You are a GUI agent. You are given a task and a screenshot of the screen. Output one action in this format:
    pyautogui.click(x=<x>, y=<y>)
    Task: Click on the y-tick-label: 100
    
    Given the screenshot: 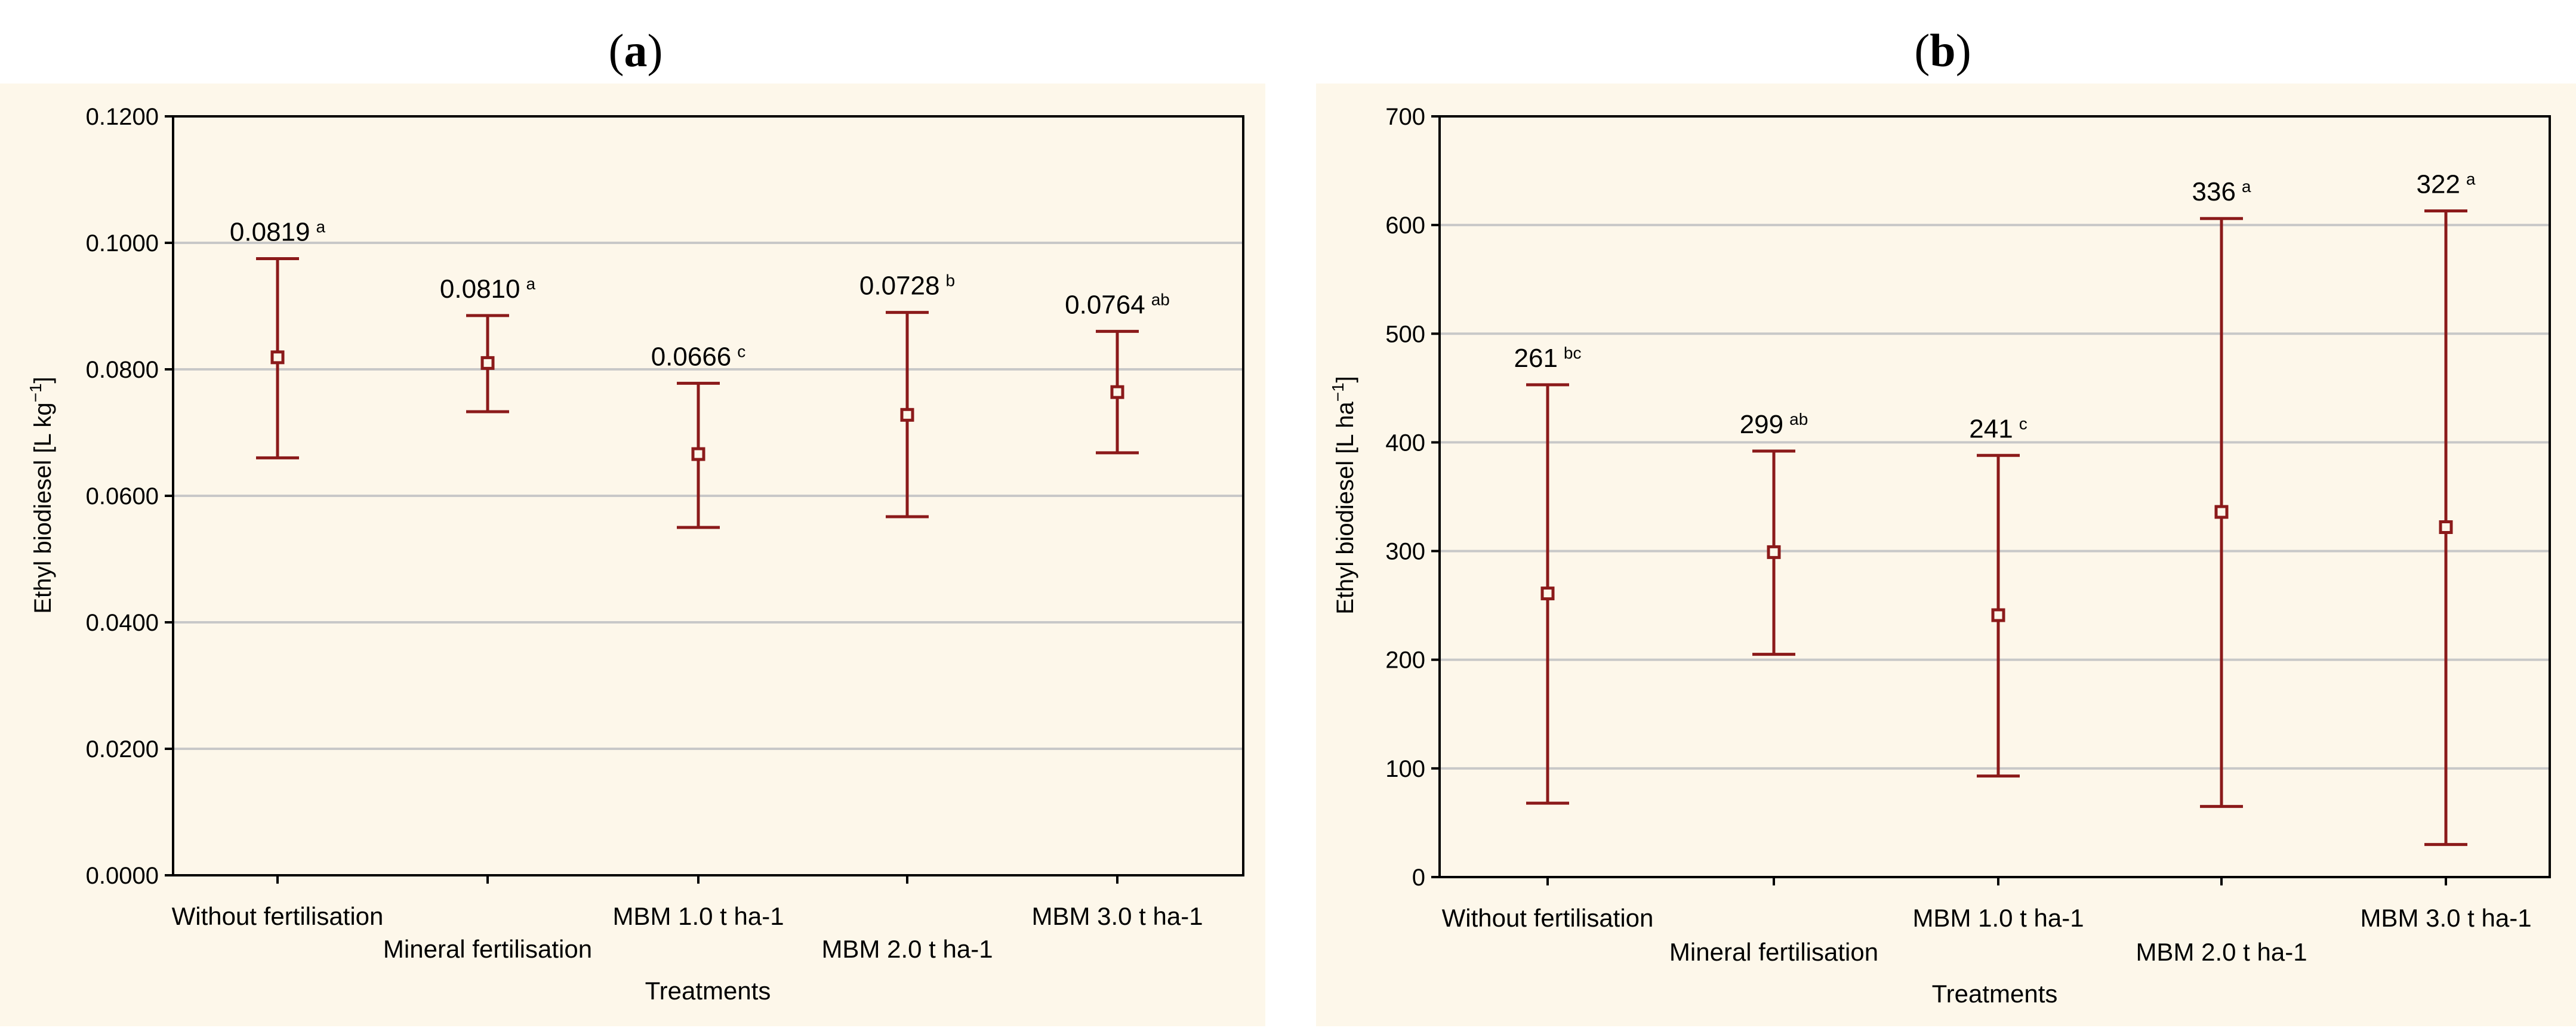 What is the action you would take?
    pyautogui.click(x=1405, y=769)
    